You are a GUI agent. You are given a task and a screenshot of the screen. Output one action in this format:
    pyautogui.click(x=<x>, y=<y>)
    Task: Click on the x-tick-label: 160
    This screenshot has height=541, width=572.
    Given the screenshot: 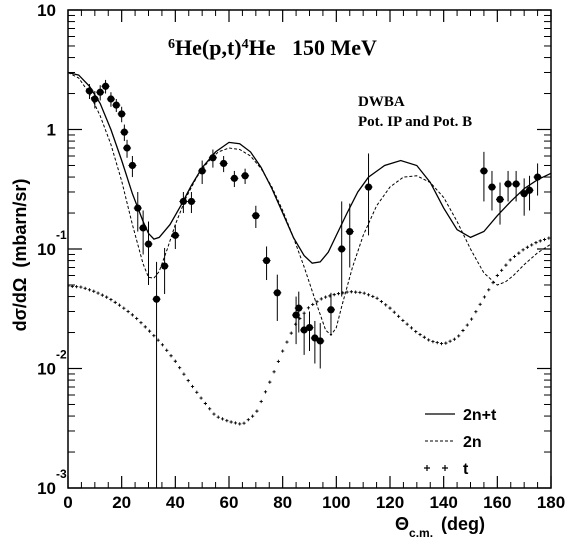 What is the action you would take?
    pyautogui.click(x=497, y=502)
    